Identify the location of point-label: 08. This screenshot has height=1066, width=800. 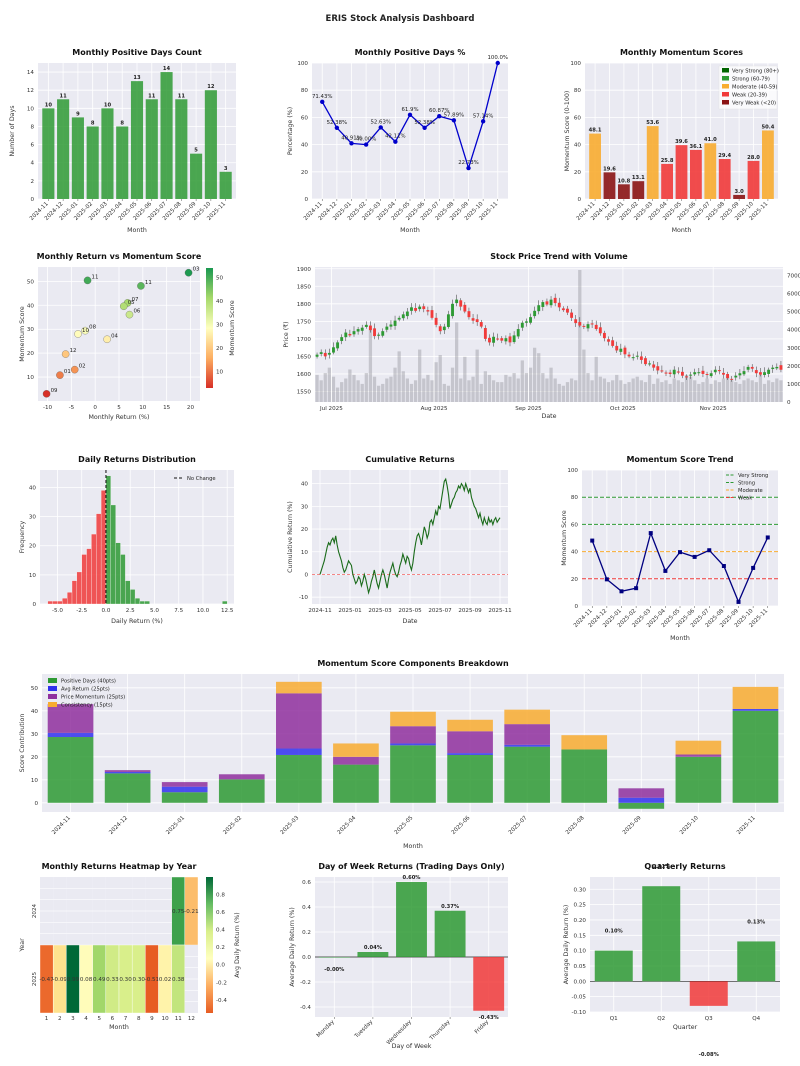
(92, 328).